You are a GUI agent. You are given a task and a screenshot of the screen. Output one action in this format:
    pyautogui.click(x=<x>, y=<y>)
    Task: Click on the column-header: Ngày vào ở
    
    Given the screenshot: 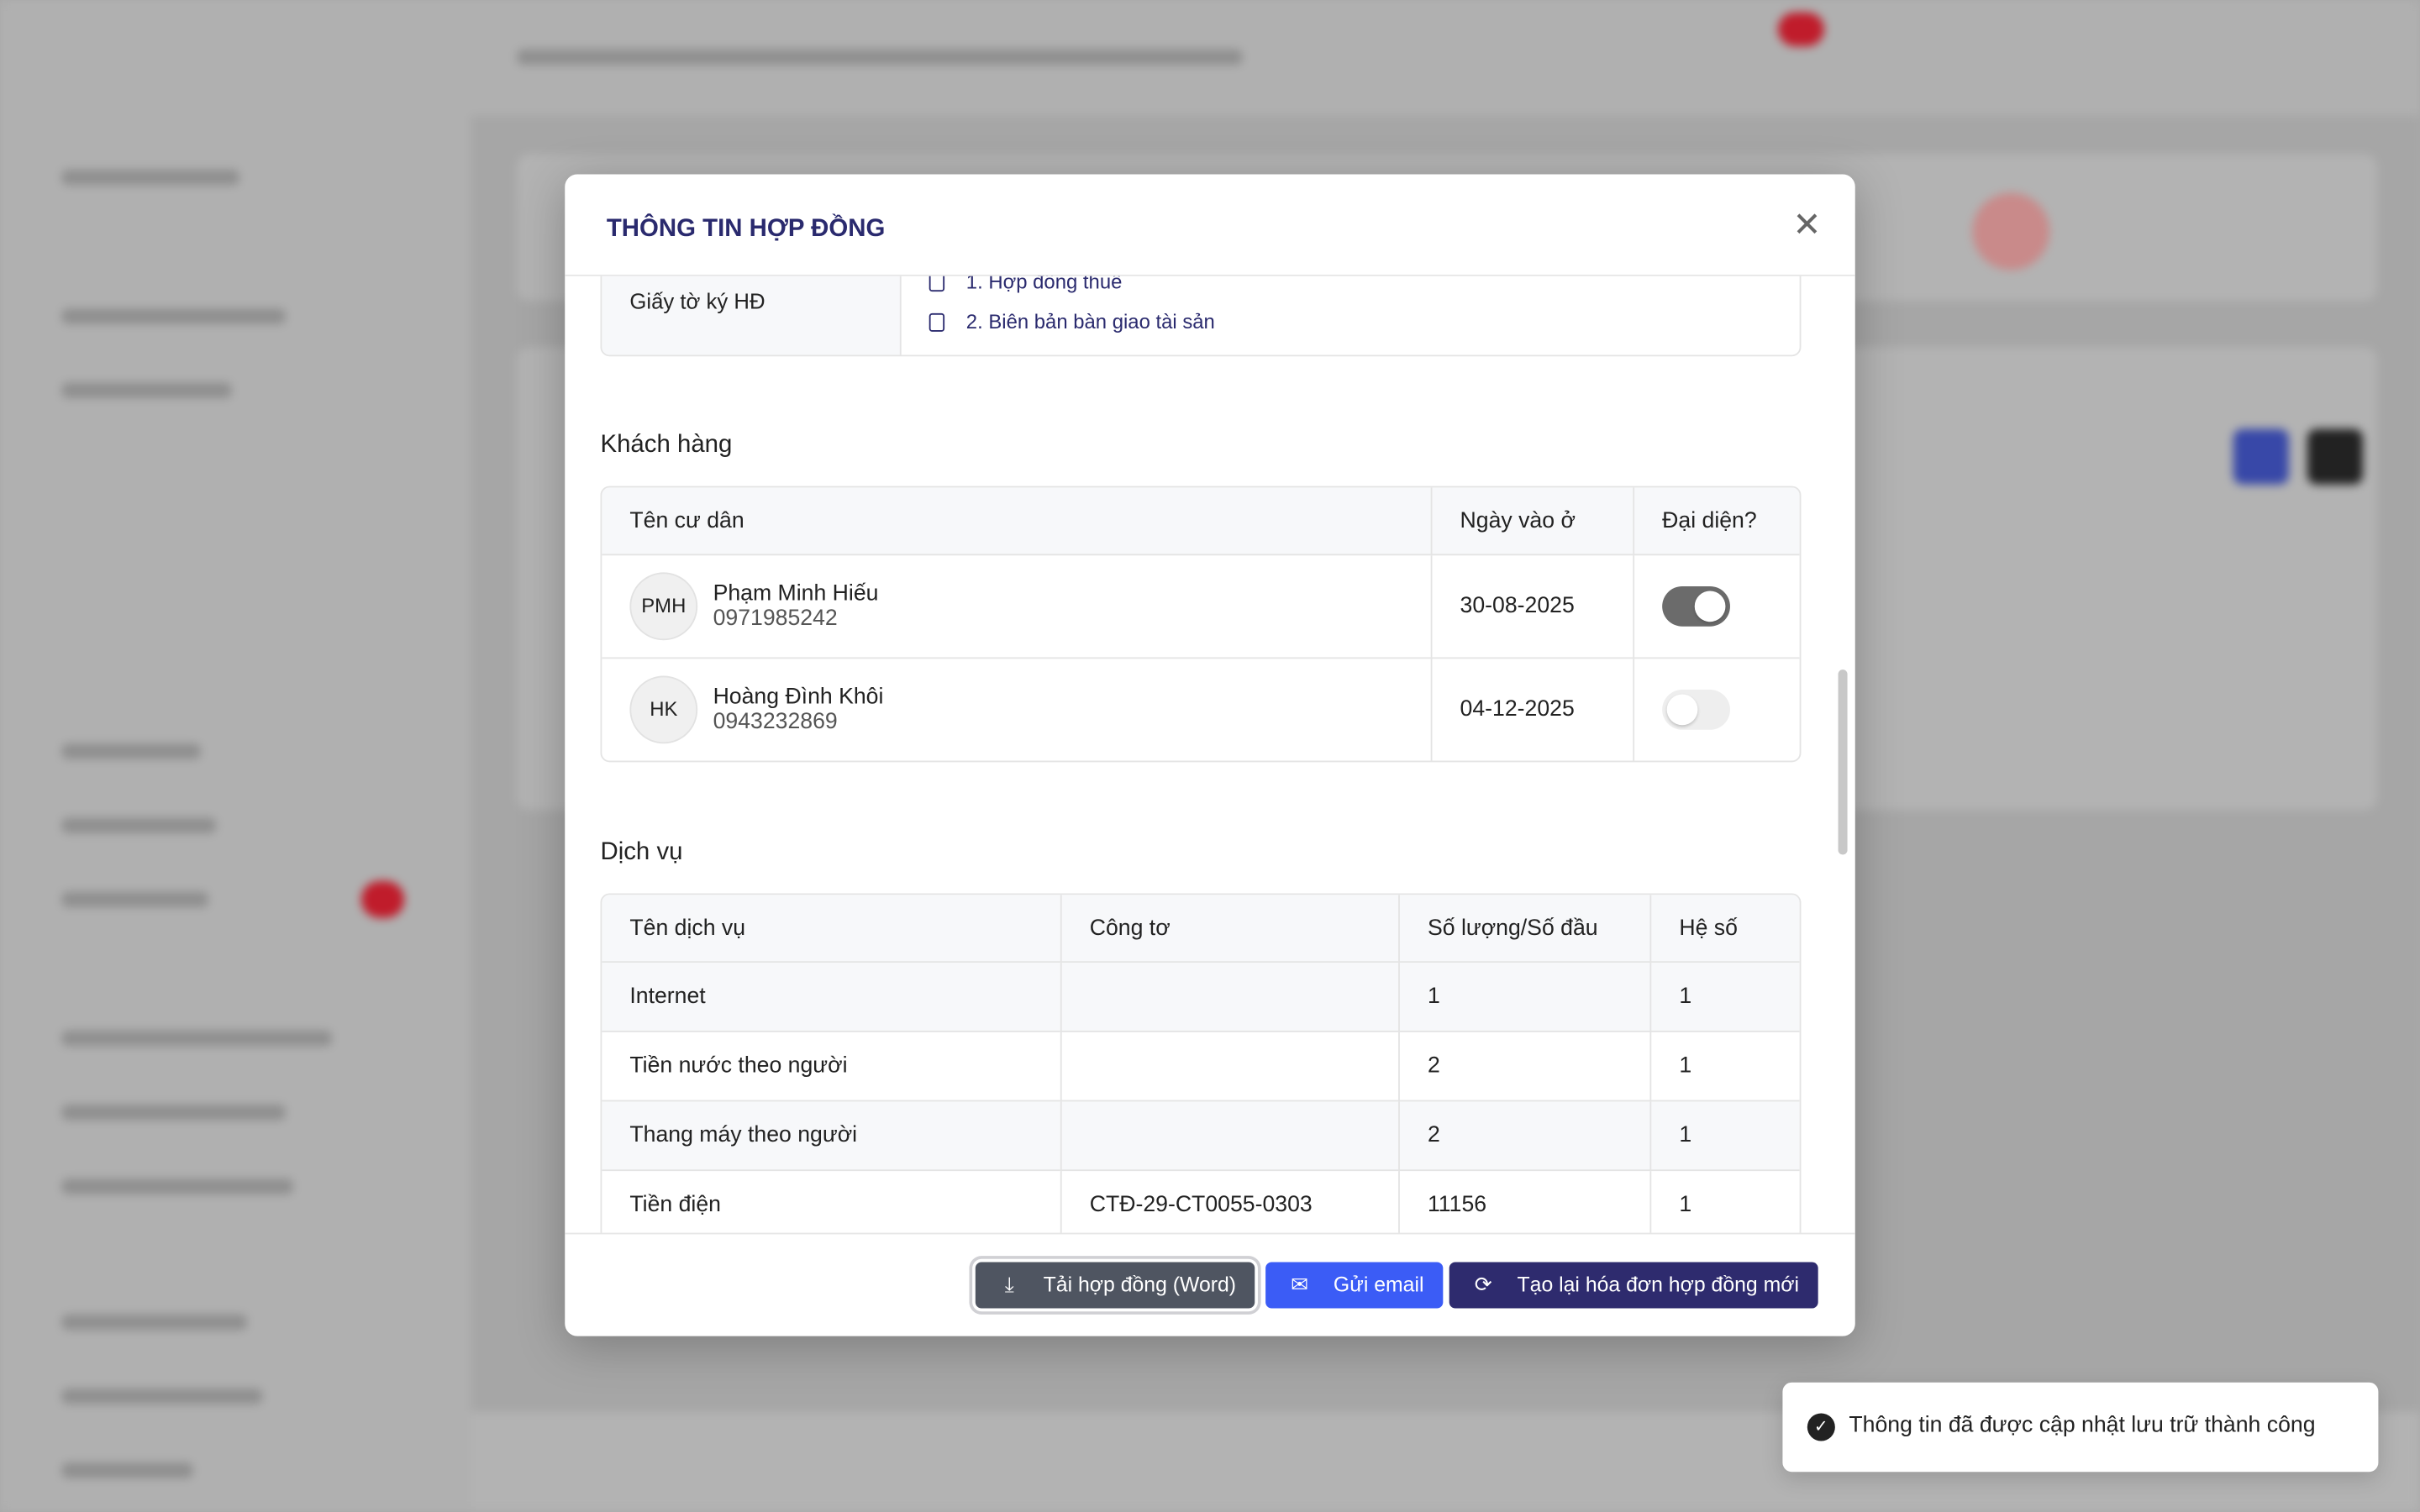 What is the action you would take?
    pyautogui.click(x=1532, y=521)
    